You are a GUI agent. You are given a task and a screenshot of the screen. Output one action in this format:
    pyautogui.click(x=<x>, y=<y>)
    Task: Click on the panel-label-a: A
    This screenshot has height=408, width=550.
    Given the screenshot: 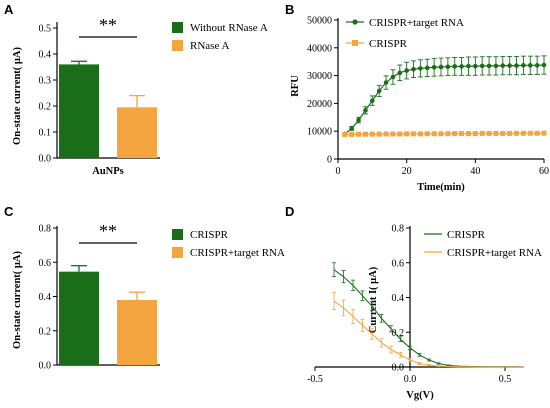 What is the action you would take?
    pyautogui.click(x=9, y=9)
    